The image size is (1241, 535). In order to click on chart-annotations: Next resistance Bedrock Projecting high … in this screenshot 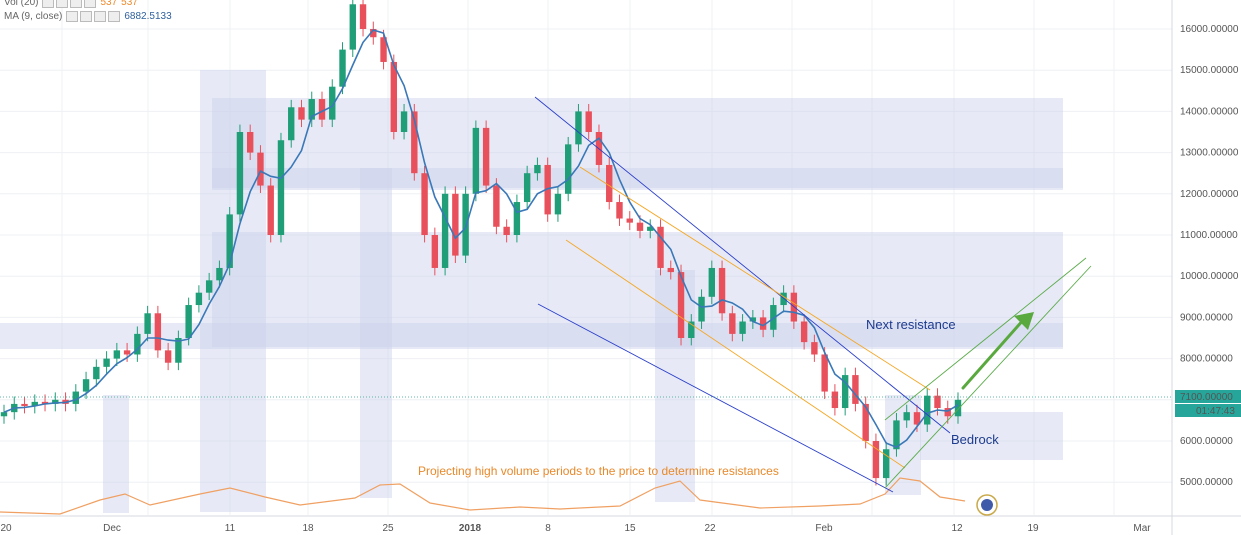, I will do `click(708, 397)`.